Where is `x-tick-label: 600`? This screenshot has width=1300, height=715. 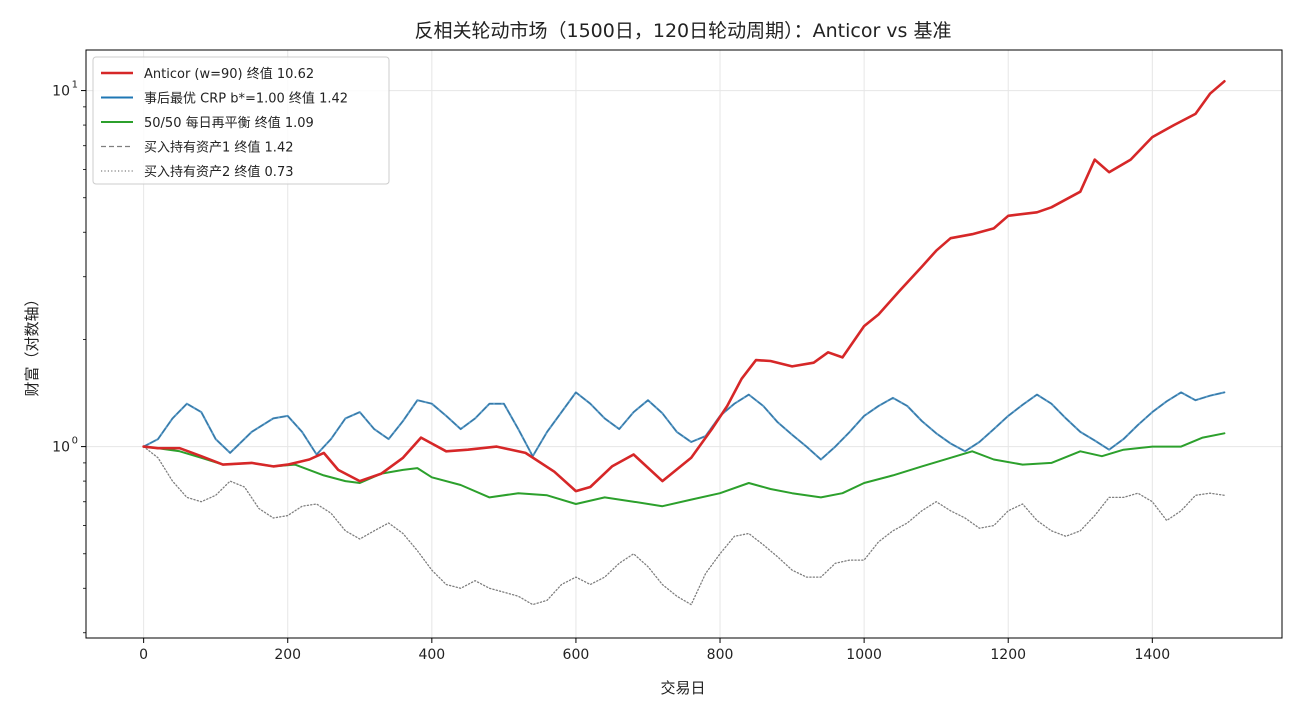
x-tick-label: 600 is located at coordinates (576, 655).